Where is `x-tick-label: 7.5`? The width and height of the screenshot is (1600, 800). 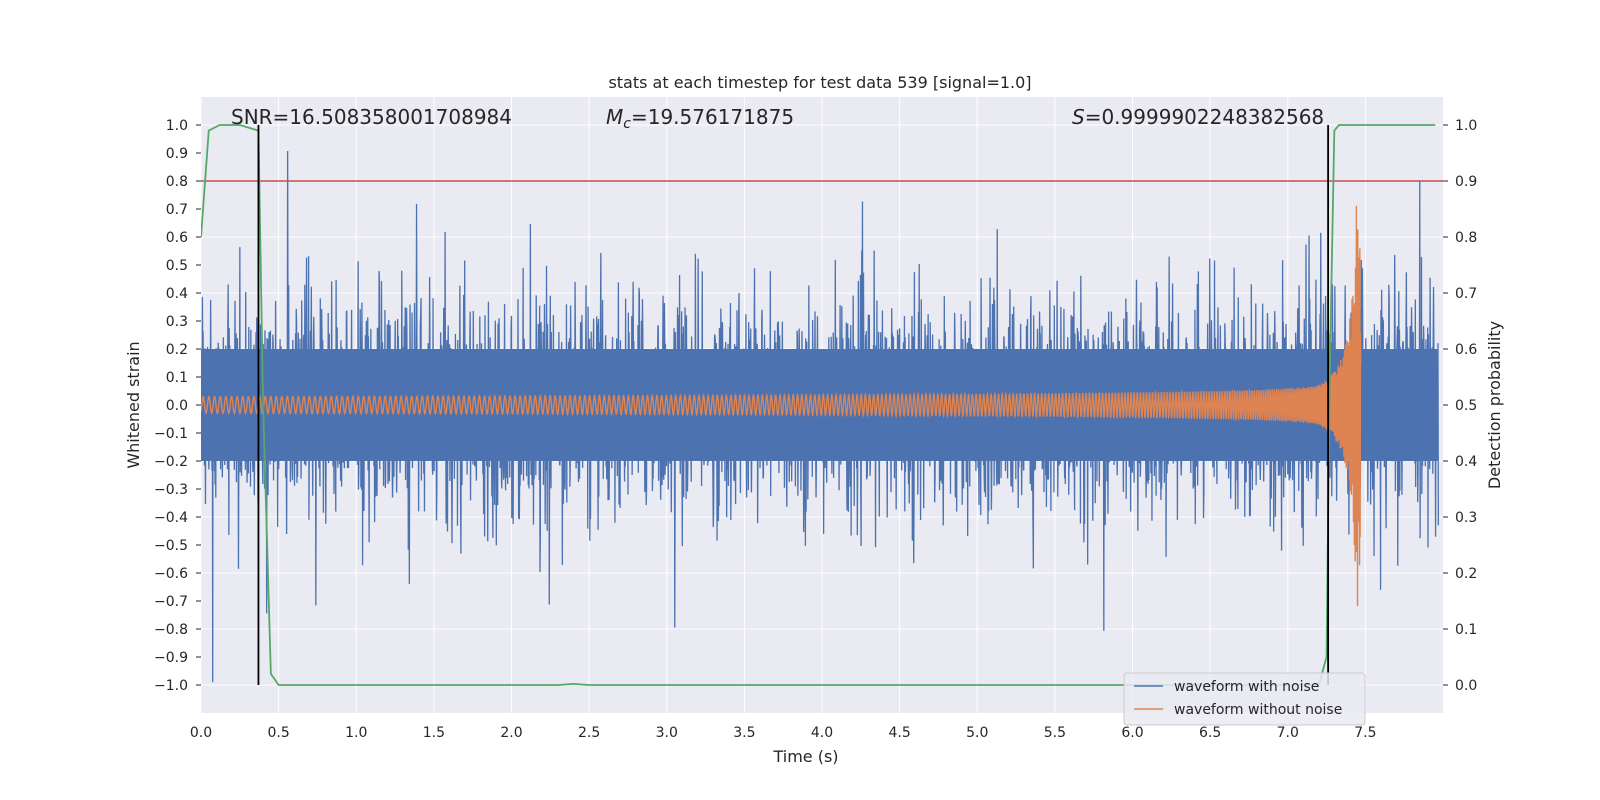
x-tick-label: 7.5 is located at coordinates (1365, 733).